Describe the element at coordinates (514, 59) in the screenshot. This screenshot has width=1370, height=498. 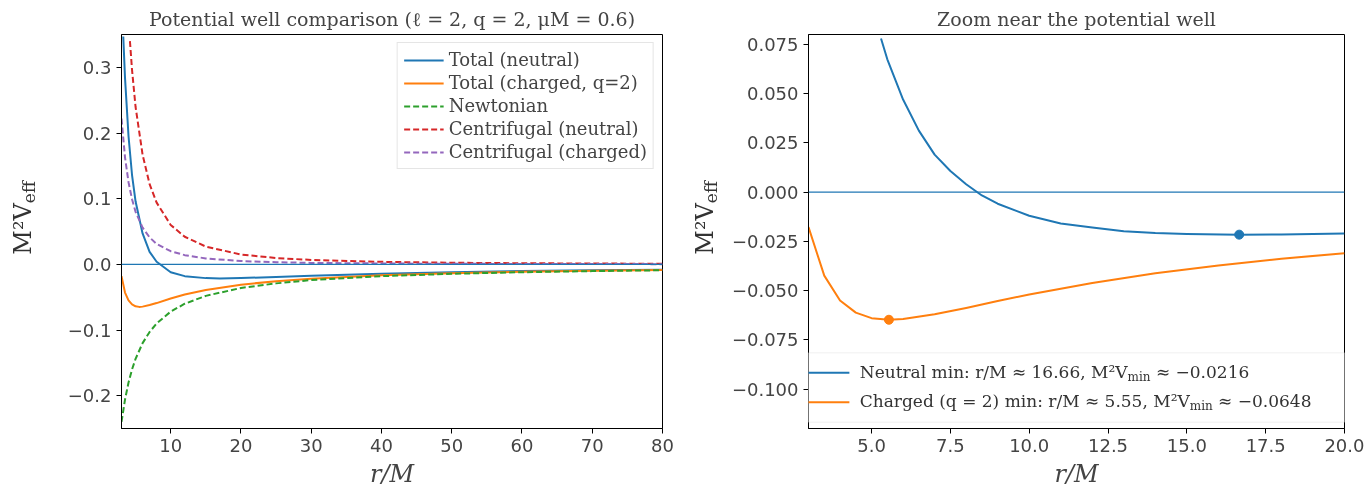
I see `legend-label: Total (neutral)` at that location.